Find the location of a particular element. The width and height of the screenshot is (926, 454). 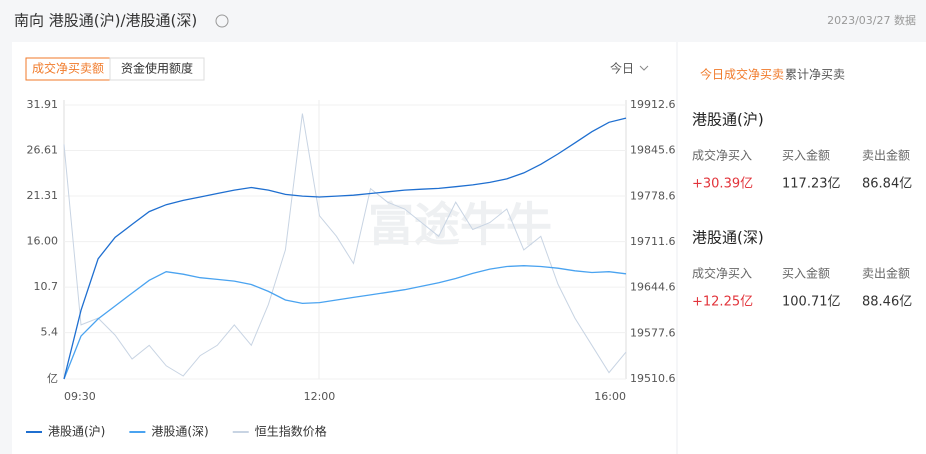

side-tab: 累计净买卖 is located at coordinates (815, 75).